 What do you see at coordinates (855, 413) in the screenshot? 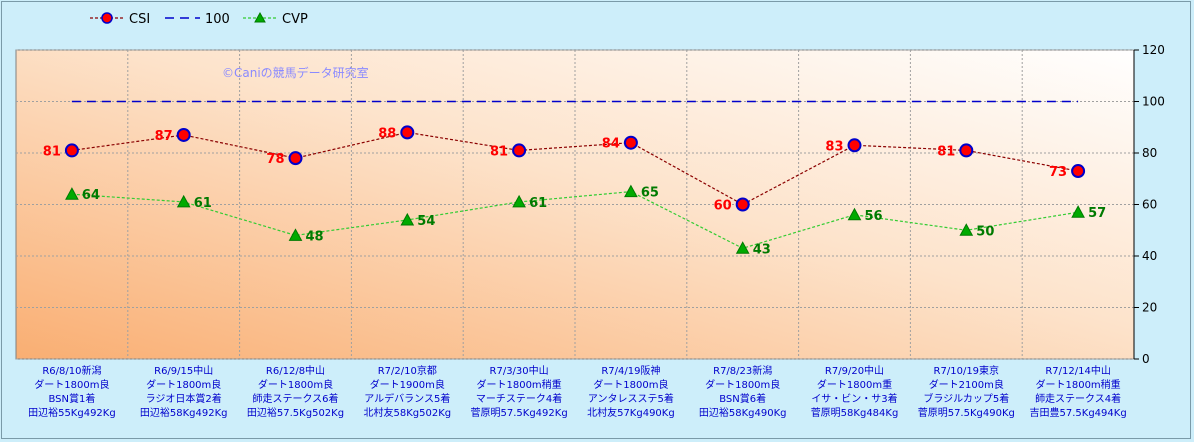
I see `x-tick-label: 菅原明58Kg484Kg` at bounding box center [855, 413].